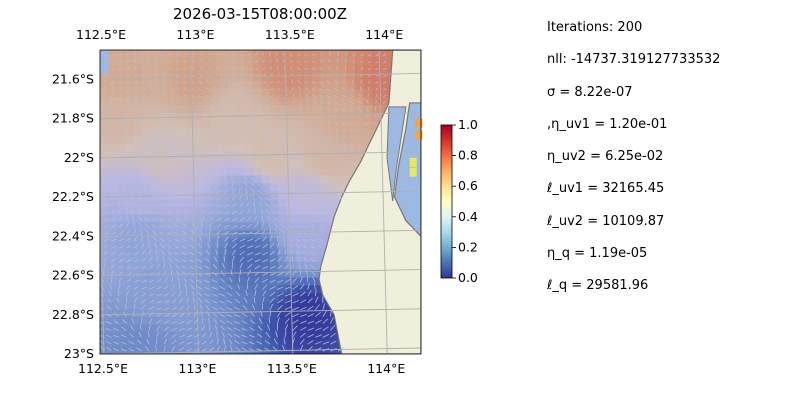  What do you see at coordinates (79, 353) in the screenshot?
I see `y-tick-label: 23°S` at bounding box center [79, 353].